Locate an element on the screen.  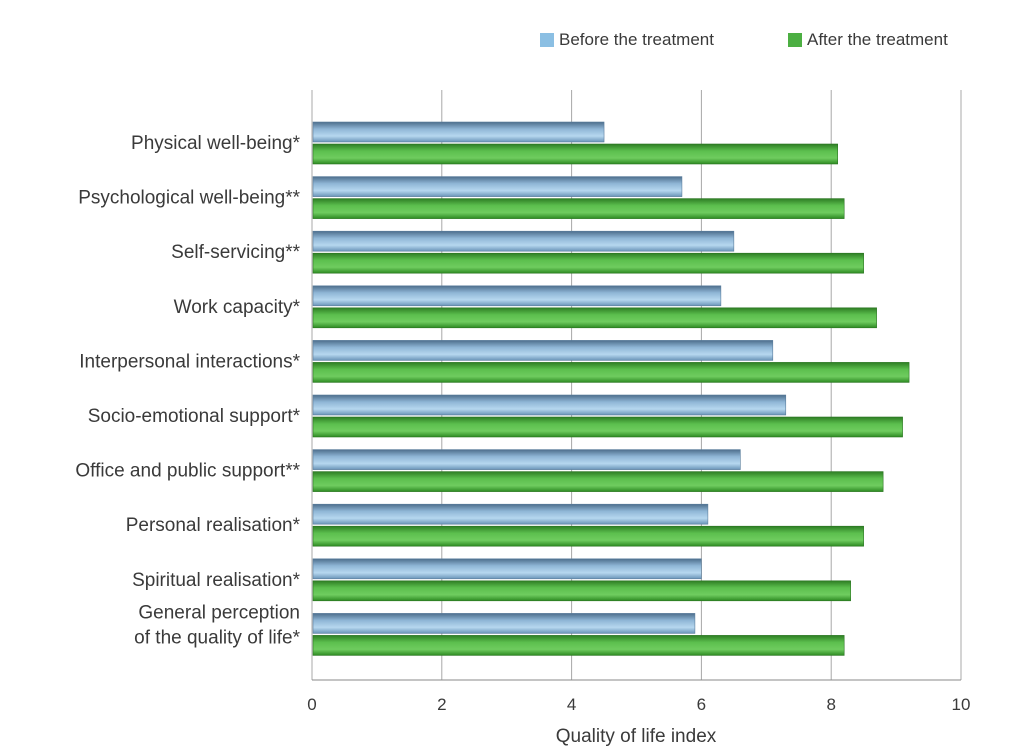
category-label-0: Physical well-being* is located at coordinates (216, 143).